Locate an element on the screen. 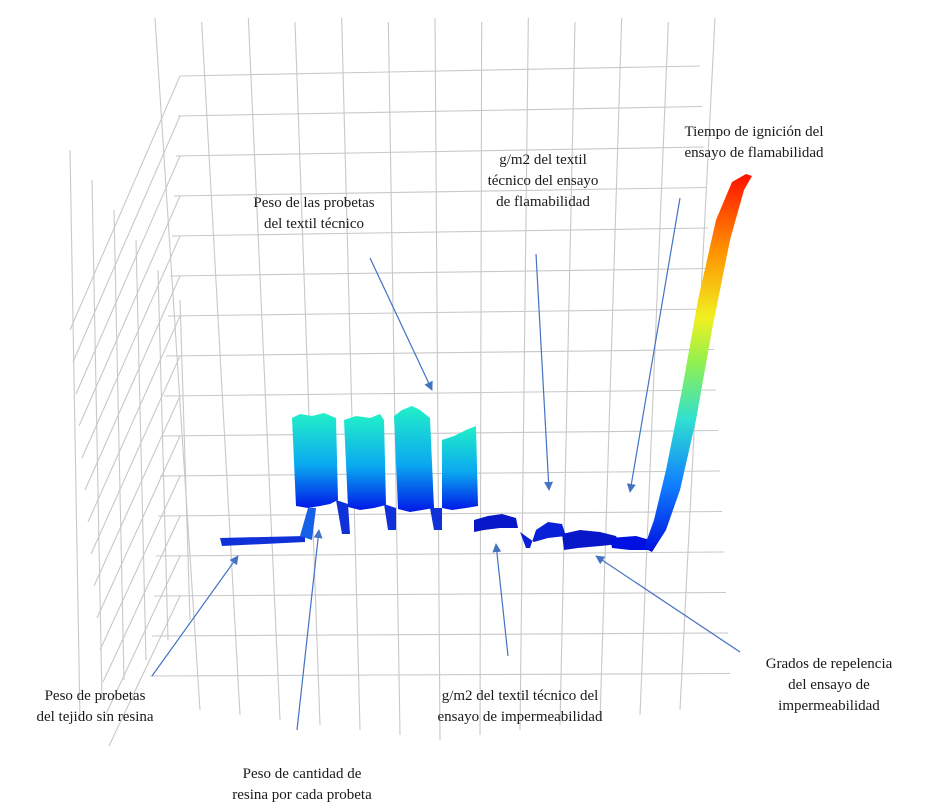 The height and width of the screenshot is (807, 931). arrow-gm2-impermeabilidad is located at coordinates (500, 600).